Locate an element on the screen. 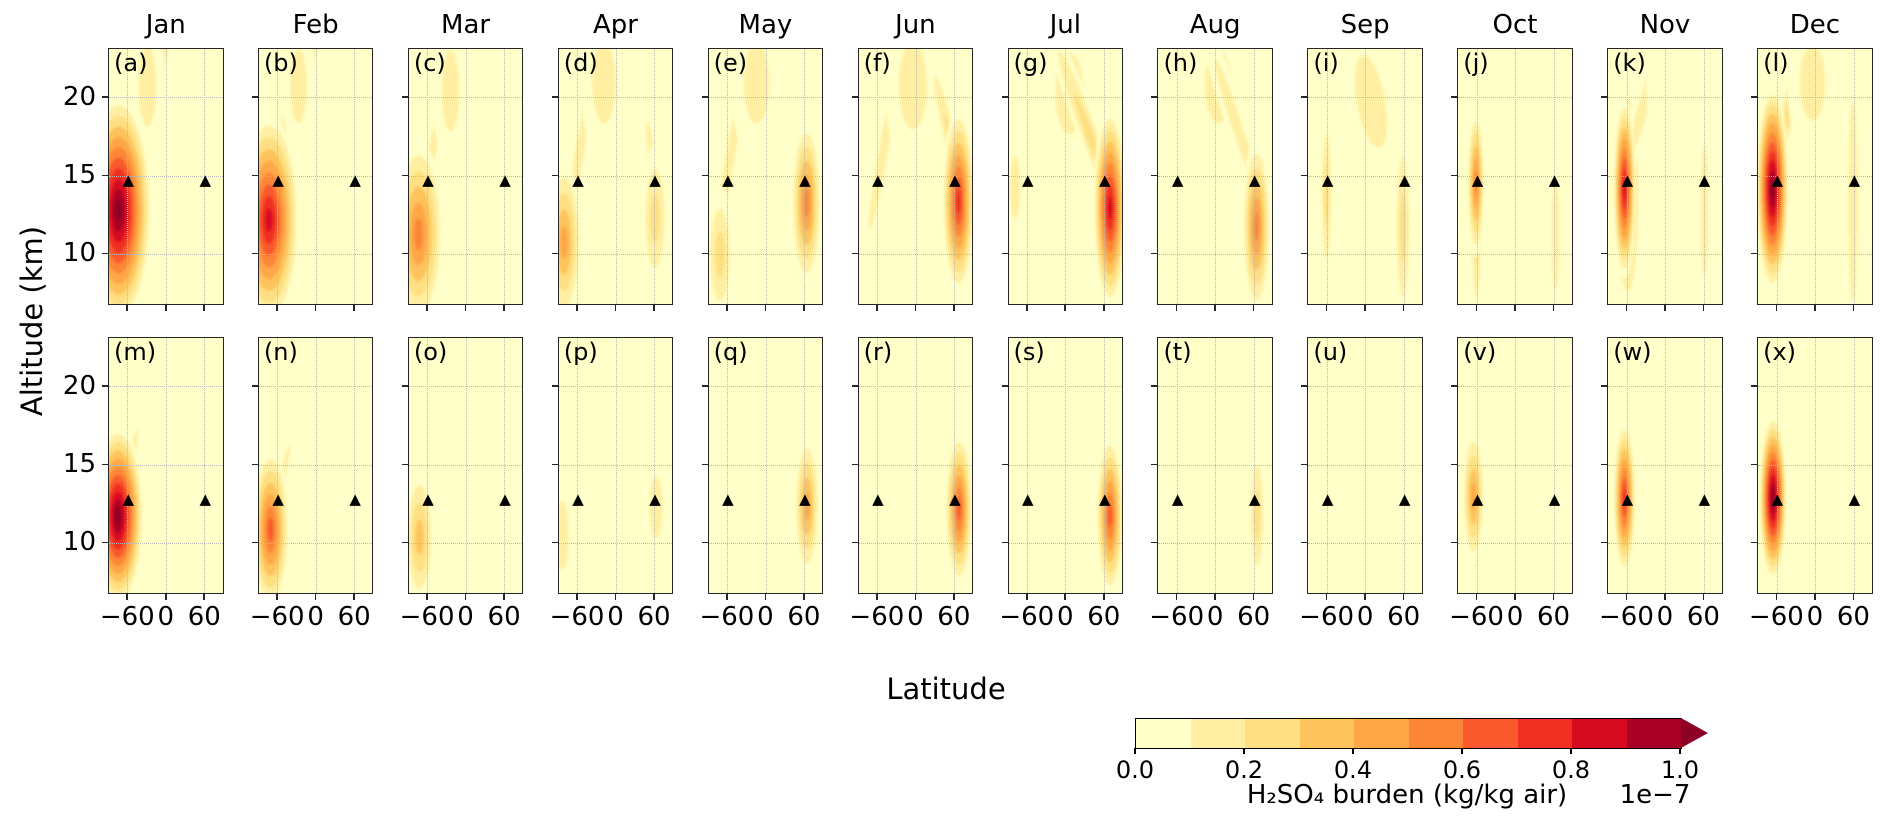 This screenshot has width=1892, height=830. panel-r: ▲ ▲ (r) −60 0 60 is located at coordinates (911, 484).